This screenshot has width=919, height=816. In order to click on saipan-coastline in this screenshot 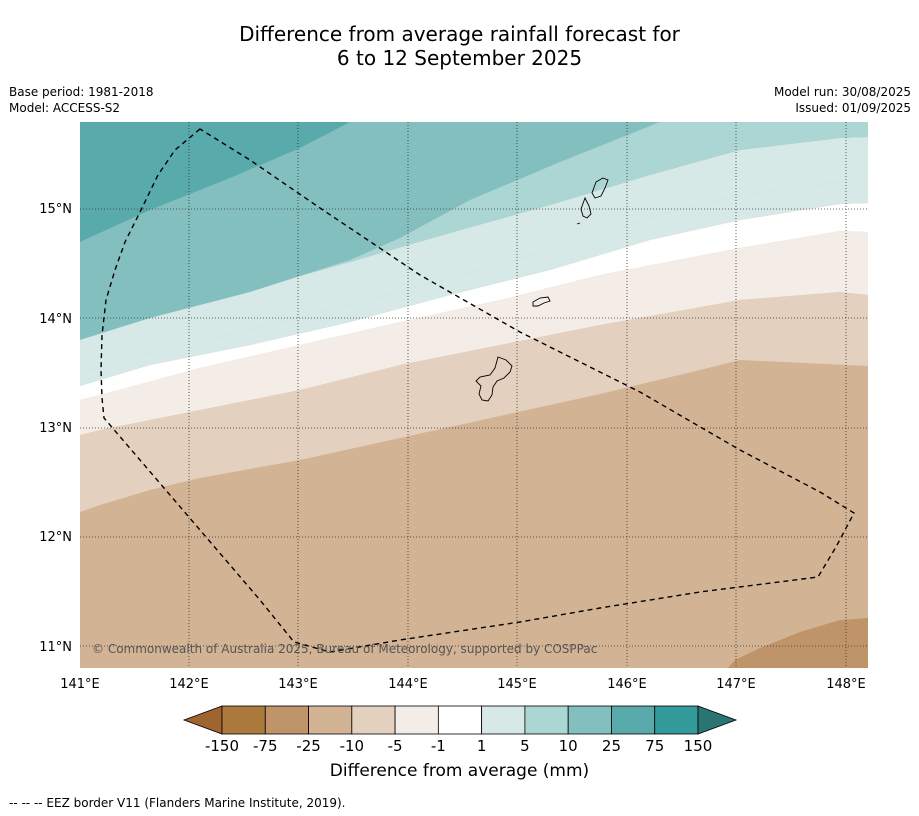, I will do `click(600, 188)`.